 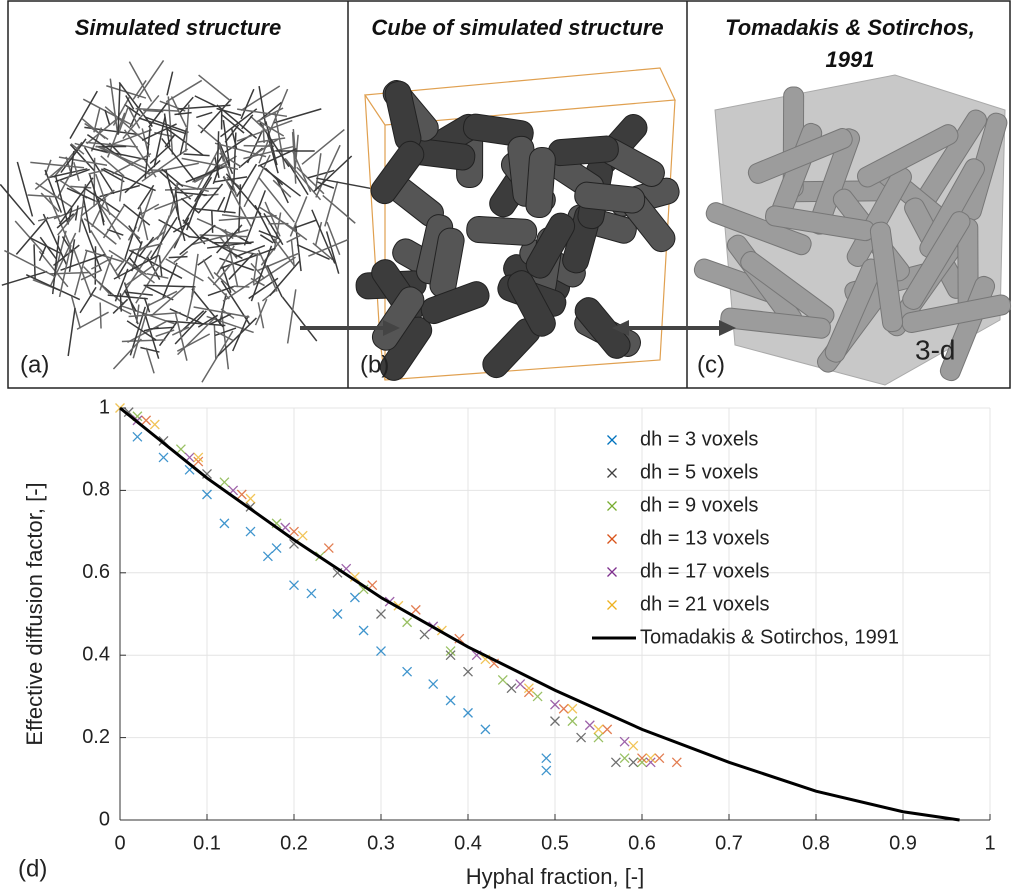 What do you see at coordinates (612, 572) in the screenshot?
I see `legend-marker` at bounding box center [612, 572].